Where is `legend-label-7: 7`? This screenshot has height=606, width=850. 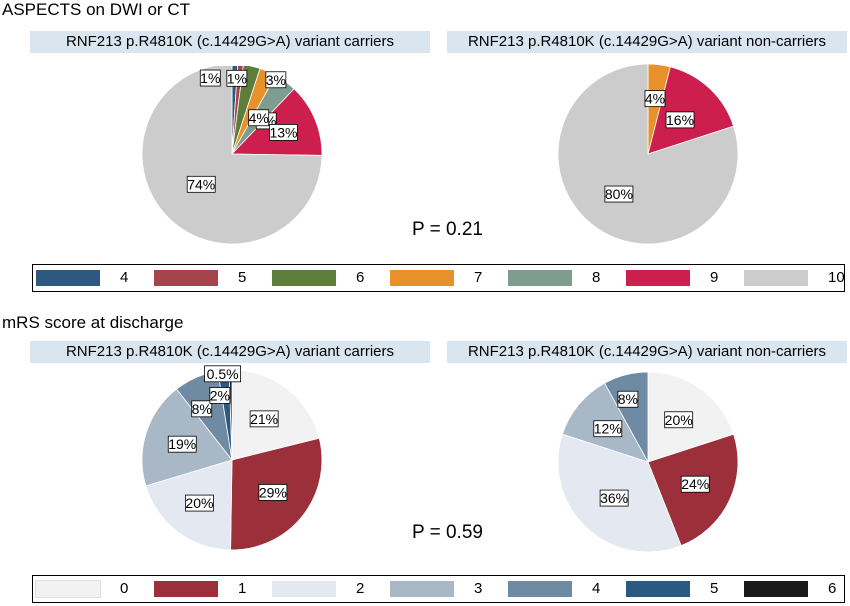 legend-label-7: 7 is located at coordinates (478, 277).